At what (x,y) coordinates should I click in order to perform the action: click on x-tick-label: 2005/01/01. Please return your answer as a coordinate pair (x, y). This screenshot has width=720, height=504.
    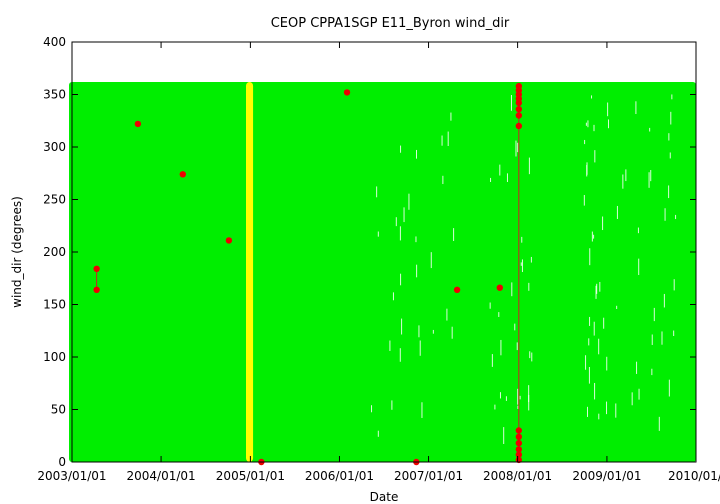
    Looking at the image, I should click on (250, 476).